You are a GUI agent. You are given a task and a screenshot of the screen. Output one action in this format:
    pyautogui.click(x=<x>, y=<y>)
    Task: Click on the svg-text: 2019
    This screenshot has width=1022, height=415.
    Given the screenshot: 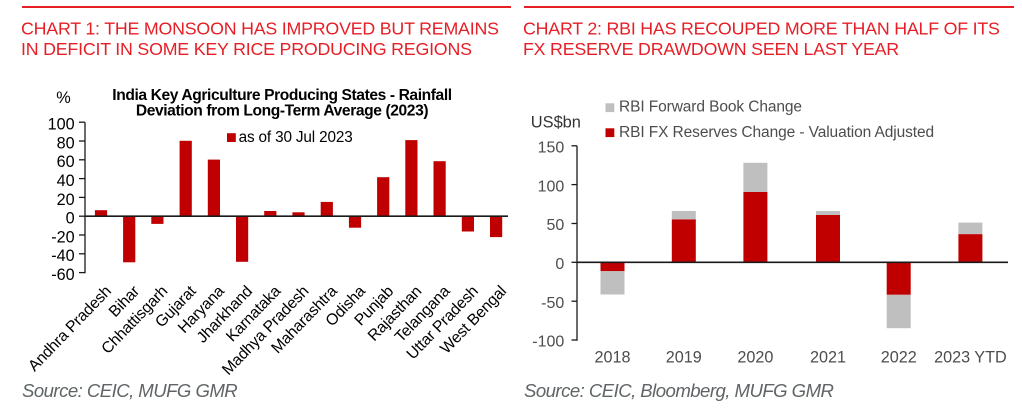 What is the action you would take?
    pyautogui.click(x=684, y=358)
    